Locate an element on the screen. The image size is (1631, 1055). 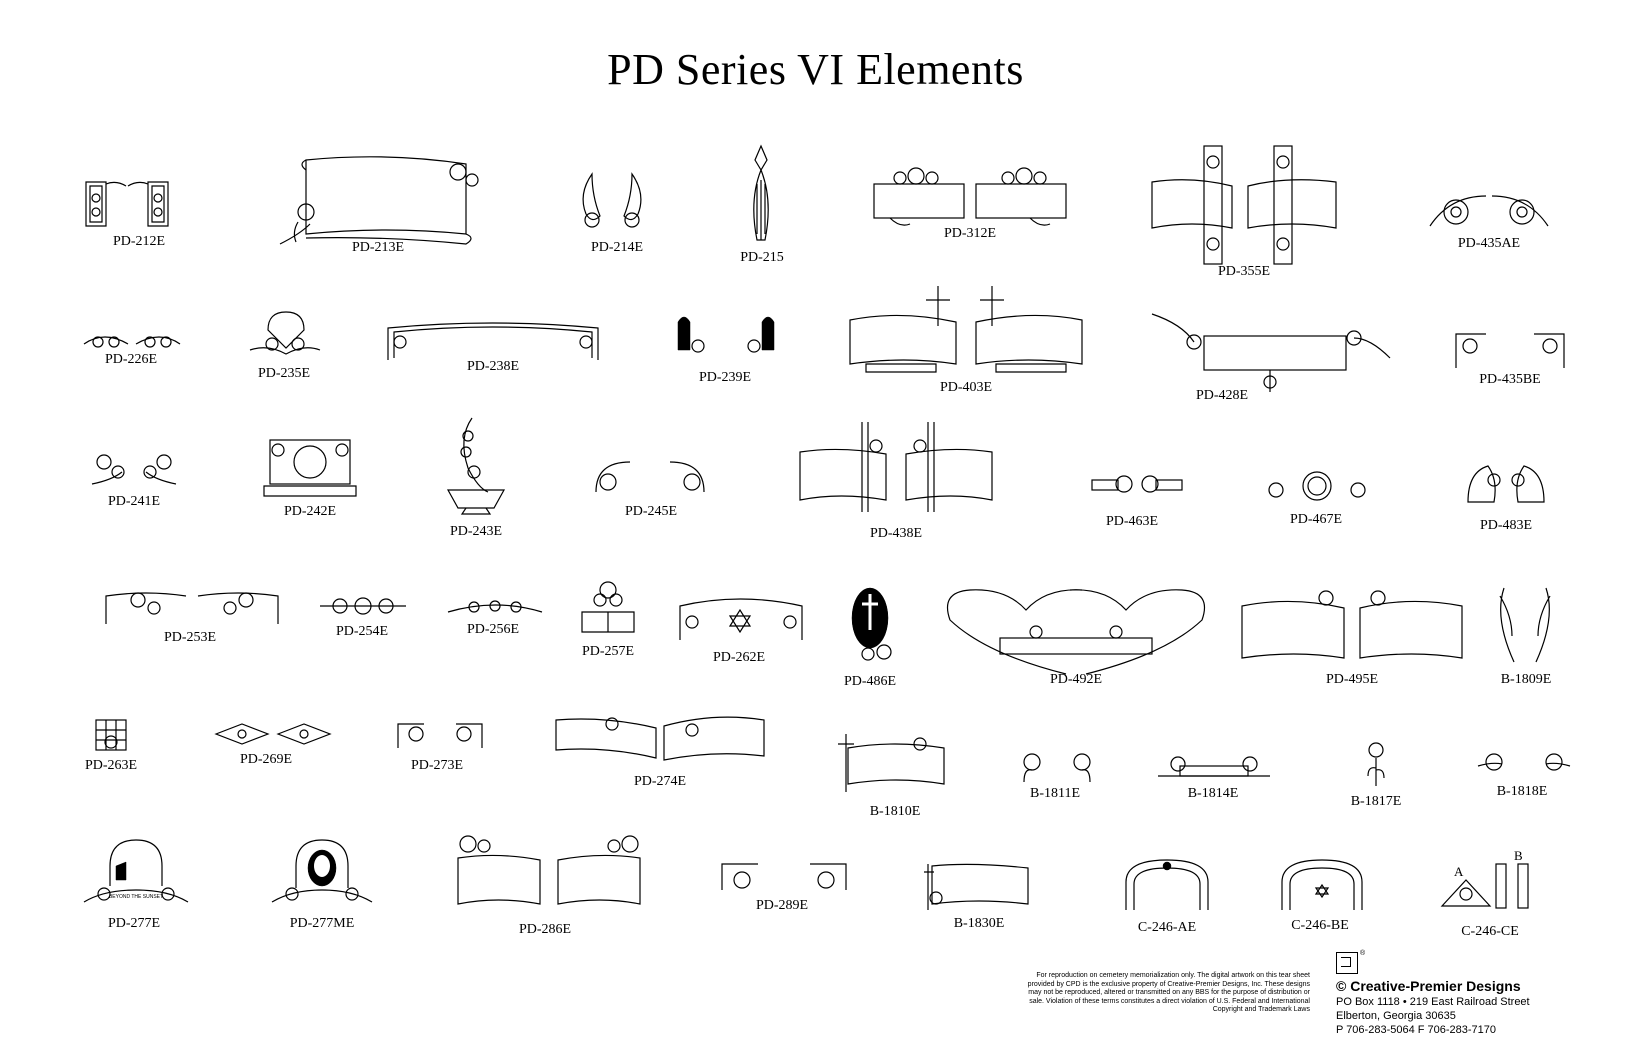
pd-245e-artwork is located at coordinates (650, 477).